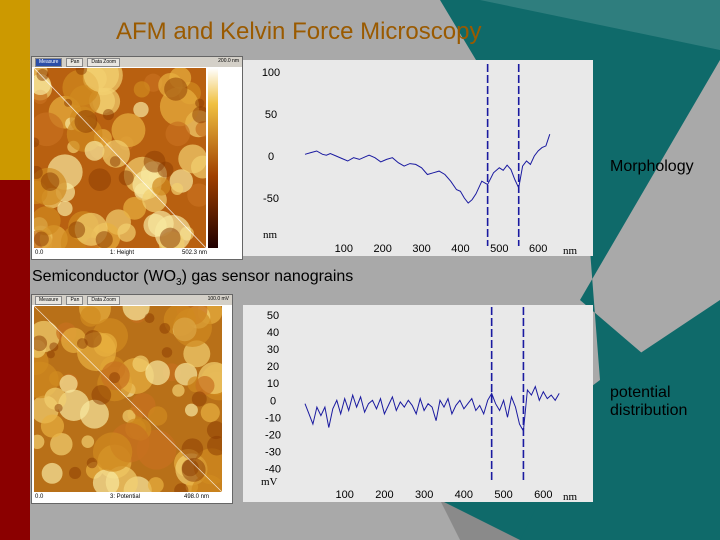 This screenshot has width=720, height=540. Describe the element at coordinates (273, 452) in the screenshot. I see `y-tick-label: -30` at that location.